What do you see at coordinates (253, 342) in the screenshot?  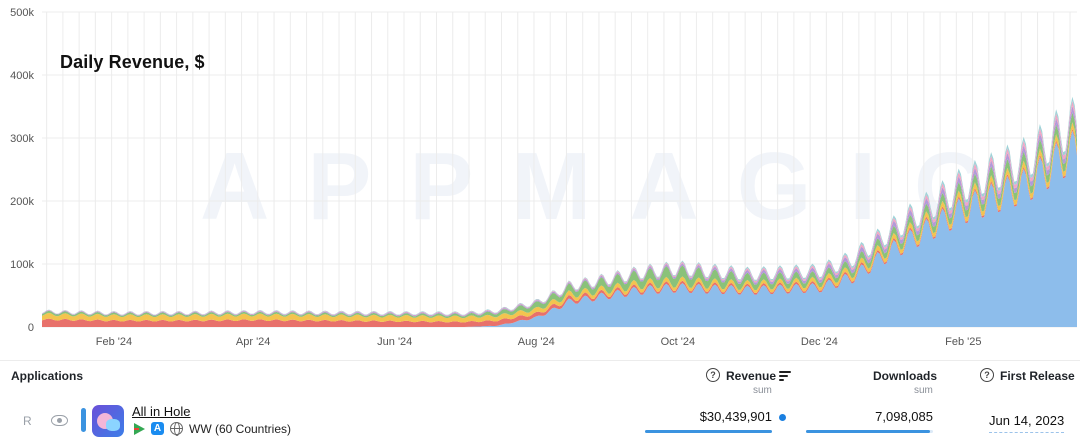 I see `x-tick-label: Apr '24` at bounding box center [253, 342].